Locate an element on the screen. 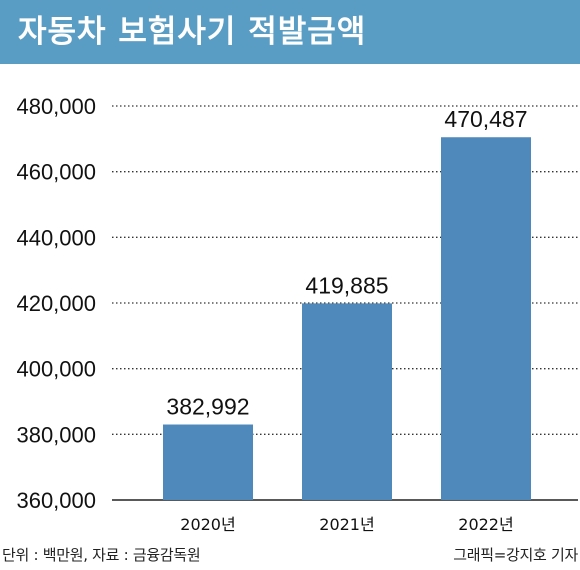  y-tick-label: 400,000 is located at coordinates (56, 369).